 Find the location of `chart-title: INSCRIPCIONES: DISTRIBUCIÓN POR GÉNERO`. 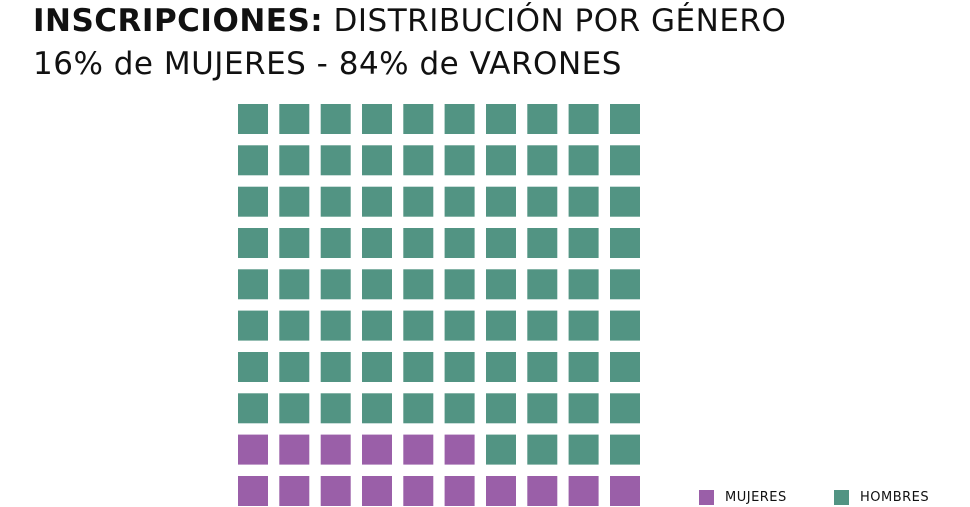

chart-title: INSCRIPCIONES: DISTRIBUCIÓN POR GÉNERO is located at coordinates (409, 21).